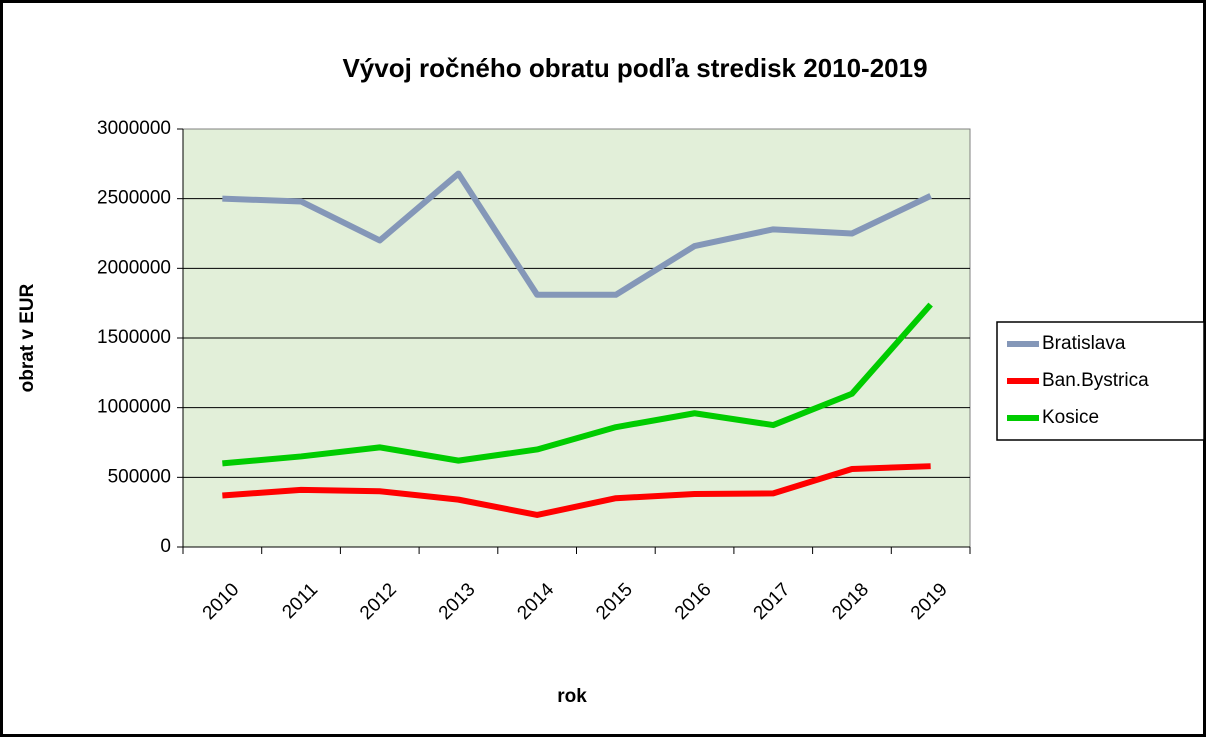 Image resolution: width=1206 pixels, height=737 pixels. What do you see at coordinates (134, 267) in the screenshot?
I see `y-tick-label: 2000000` at bounding box center [134, 267].